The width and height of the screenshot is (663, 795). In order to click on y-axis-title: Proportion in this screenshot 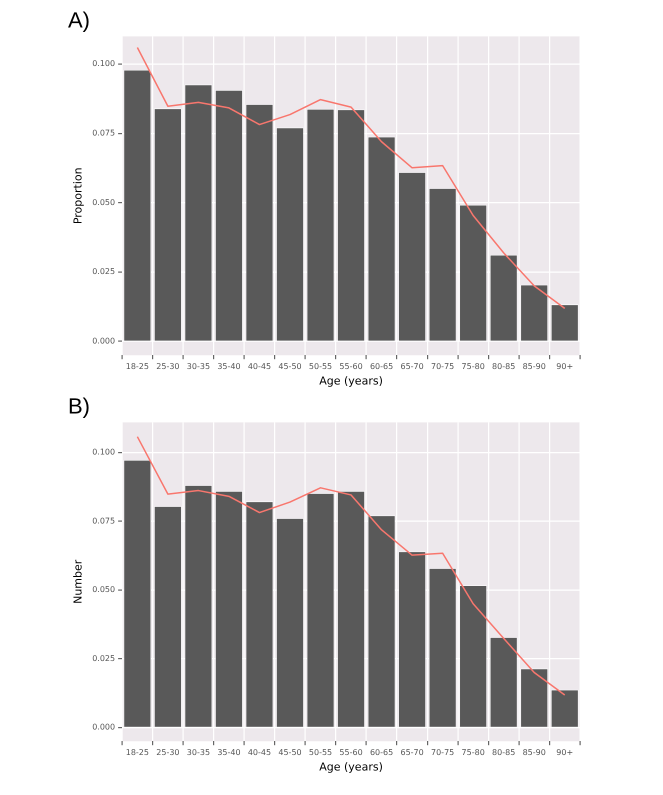, I will do `click(77, 195)`.